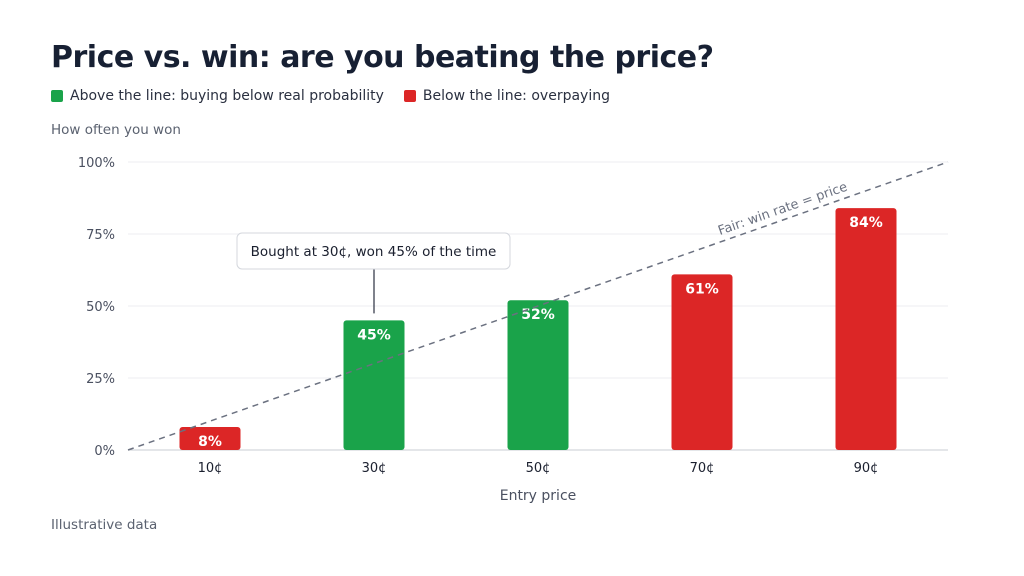  Describe the element at coordinates (100, 379) in the screenshot. I see `y-tick-label: 25%` at that location.